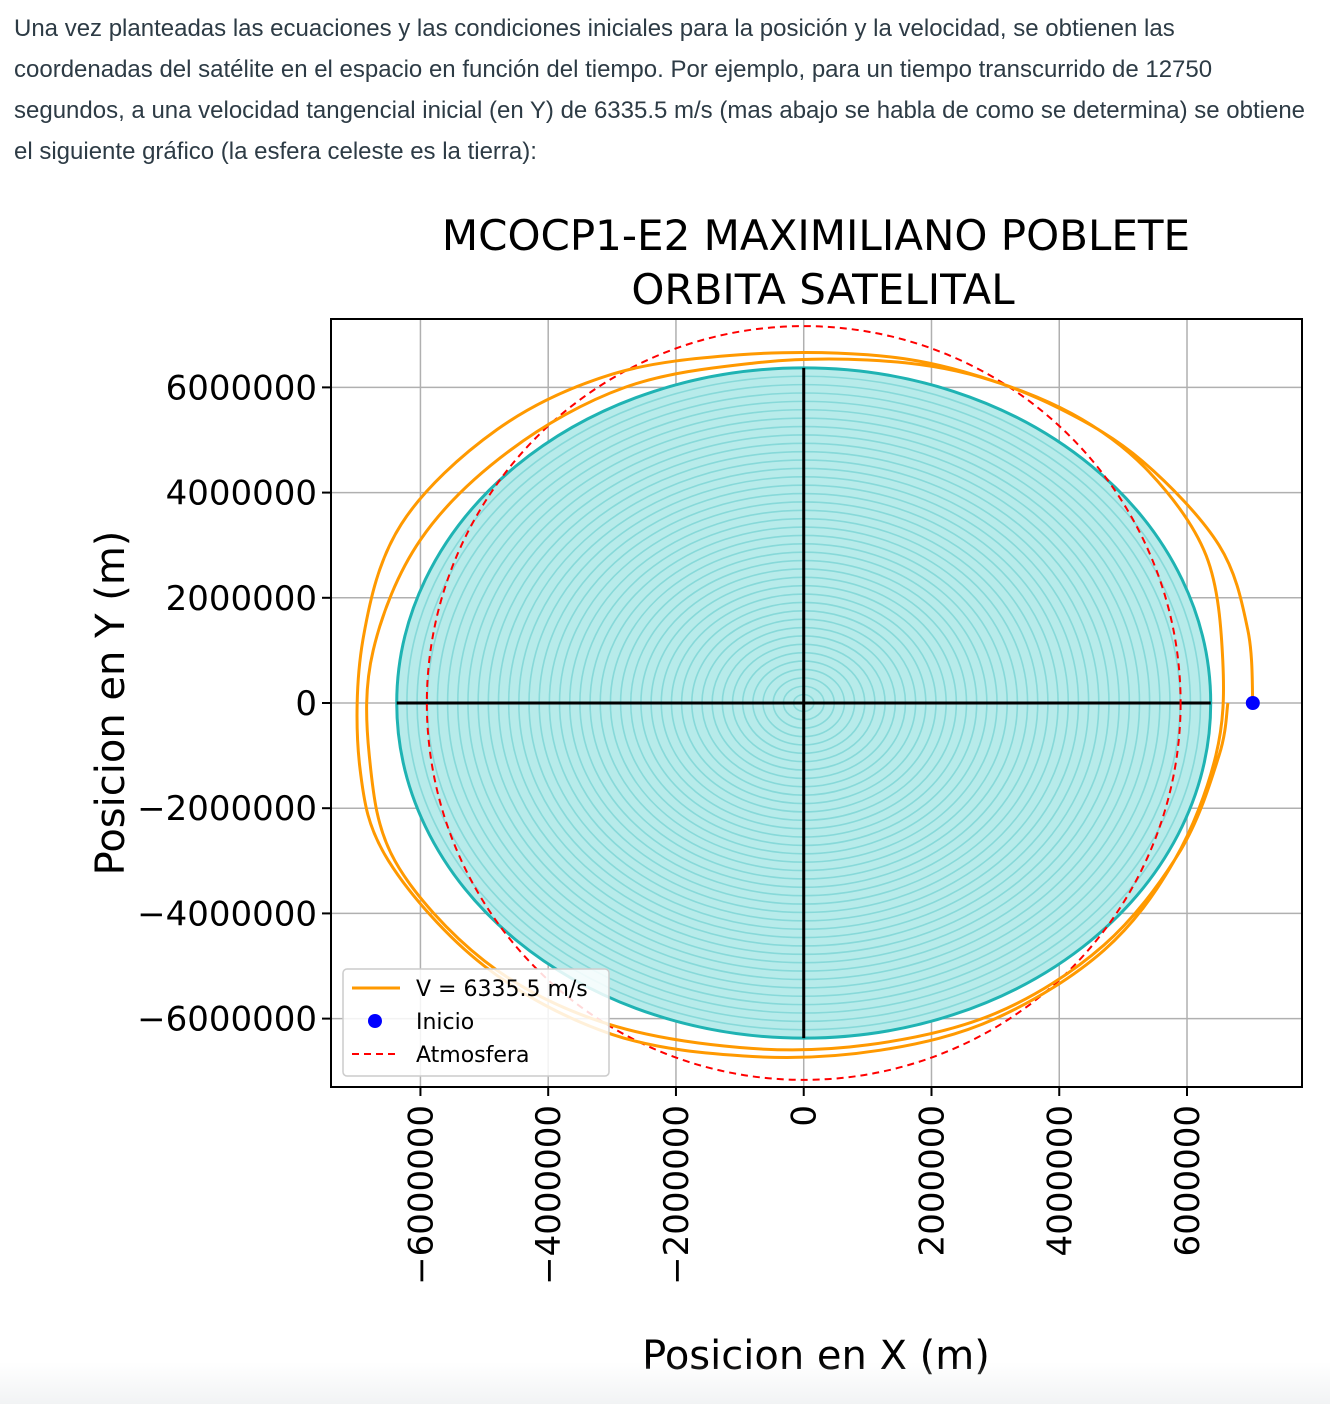  Describe the element at coordinates (1060, 1180) in the screenshot. I see `x-tick-label: 4000000` at that location.